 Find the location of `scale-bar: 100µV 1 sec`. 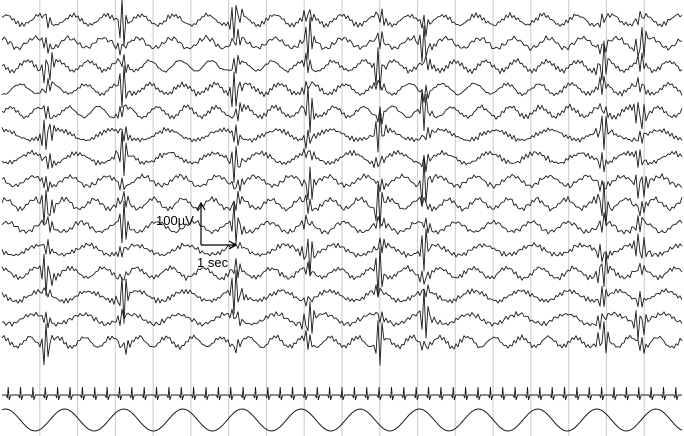

scale-bar: 100µV 1 sec is located at coordinates (197, 235).